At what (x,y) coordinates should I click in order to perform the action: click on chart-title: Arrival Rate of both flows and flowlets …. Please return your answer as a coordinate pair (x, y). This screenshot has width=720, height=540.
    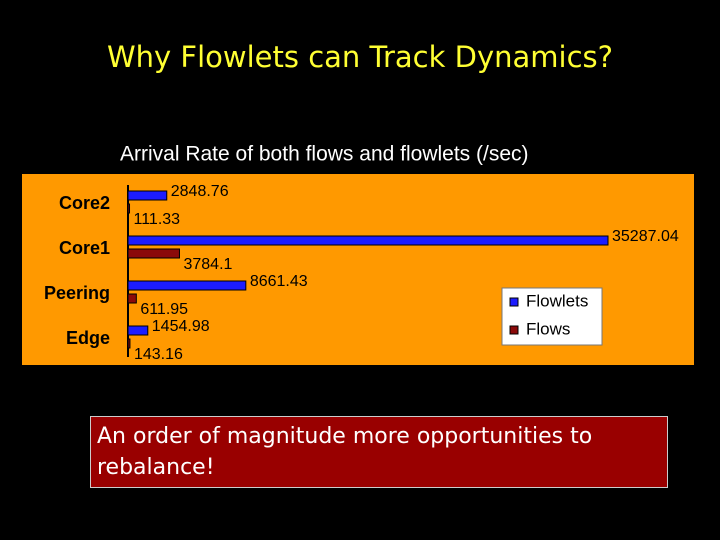
    Looking at the image, I should click on (324, 154).